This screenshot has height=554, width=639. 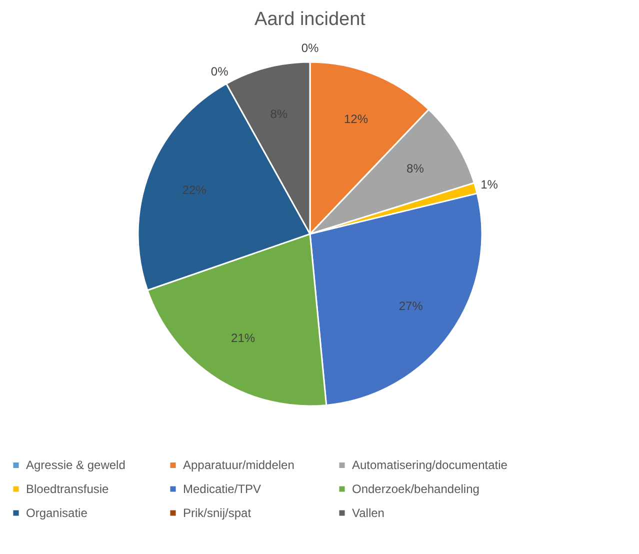 What do you see at coordinates (57, 513) in the screenshot?
I see `legend-label: Organisatie` at bounding box center [57, 513].